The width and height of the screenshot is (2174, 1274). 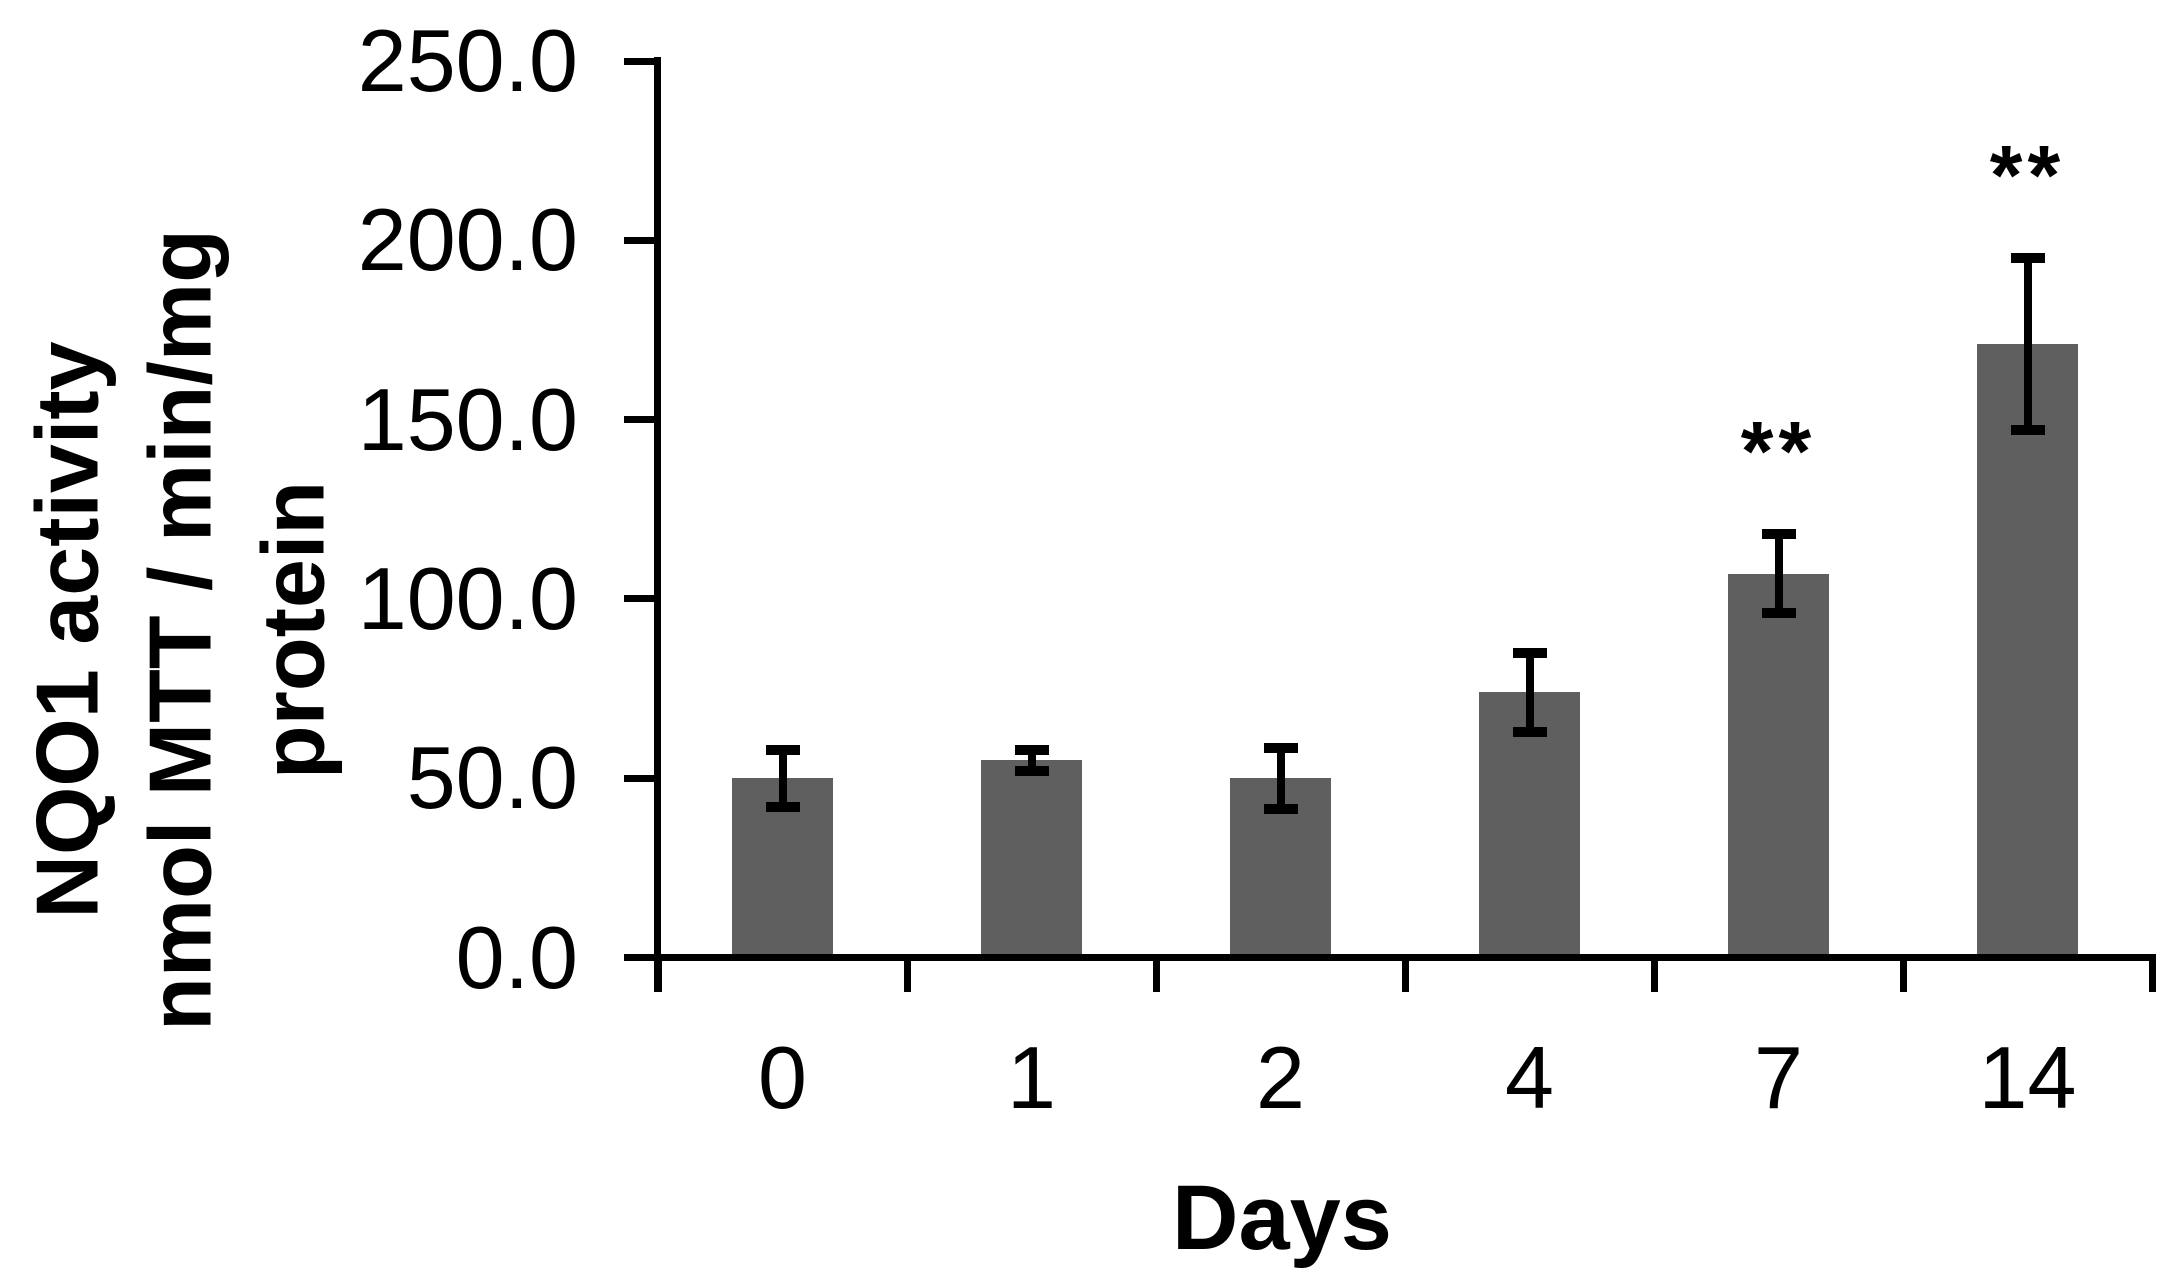 I want to click on y-tick-label: 250.0, so click(x=467, y=60).